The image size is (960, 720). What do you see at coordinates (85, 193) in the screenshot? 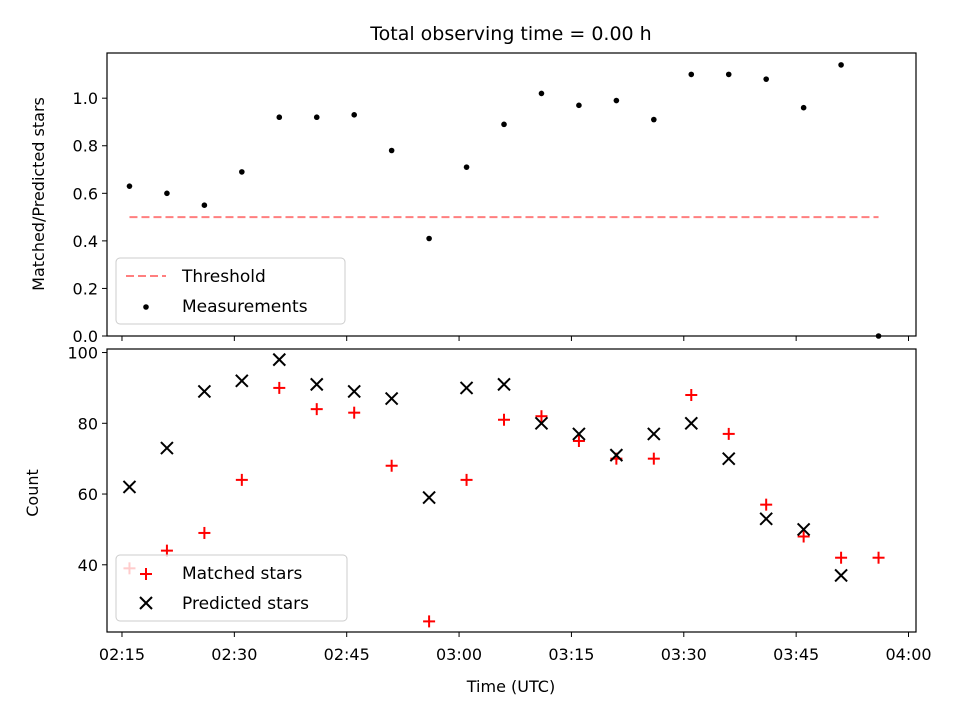
I see `y-tick-label: 0.6` at bounding box center [85, 193].